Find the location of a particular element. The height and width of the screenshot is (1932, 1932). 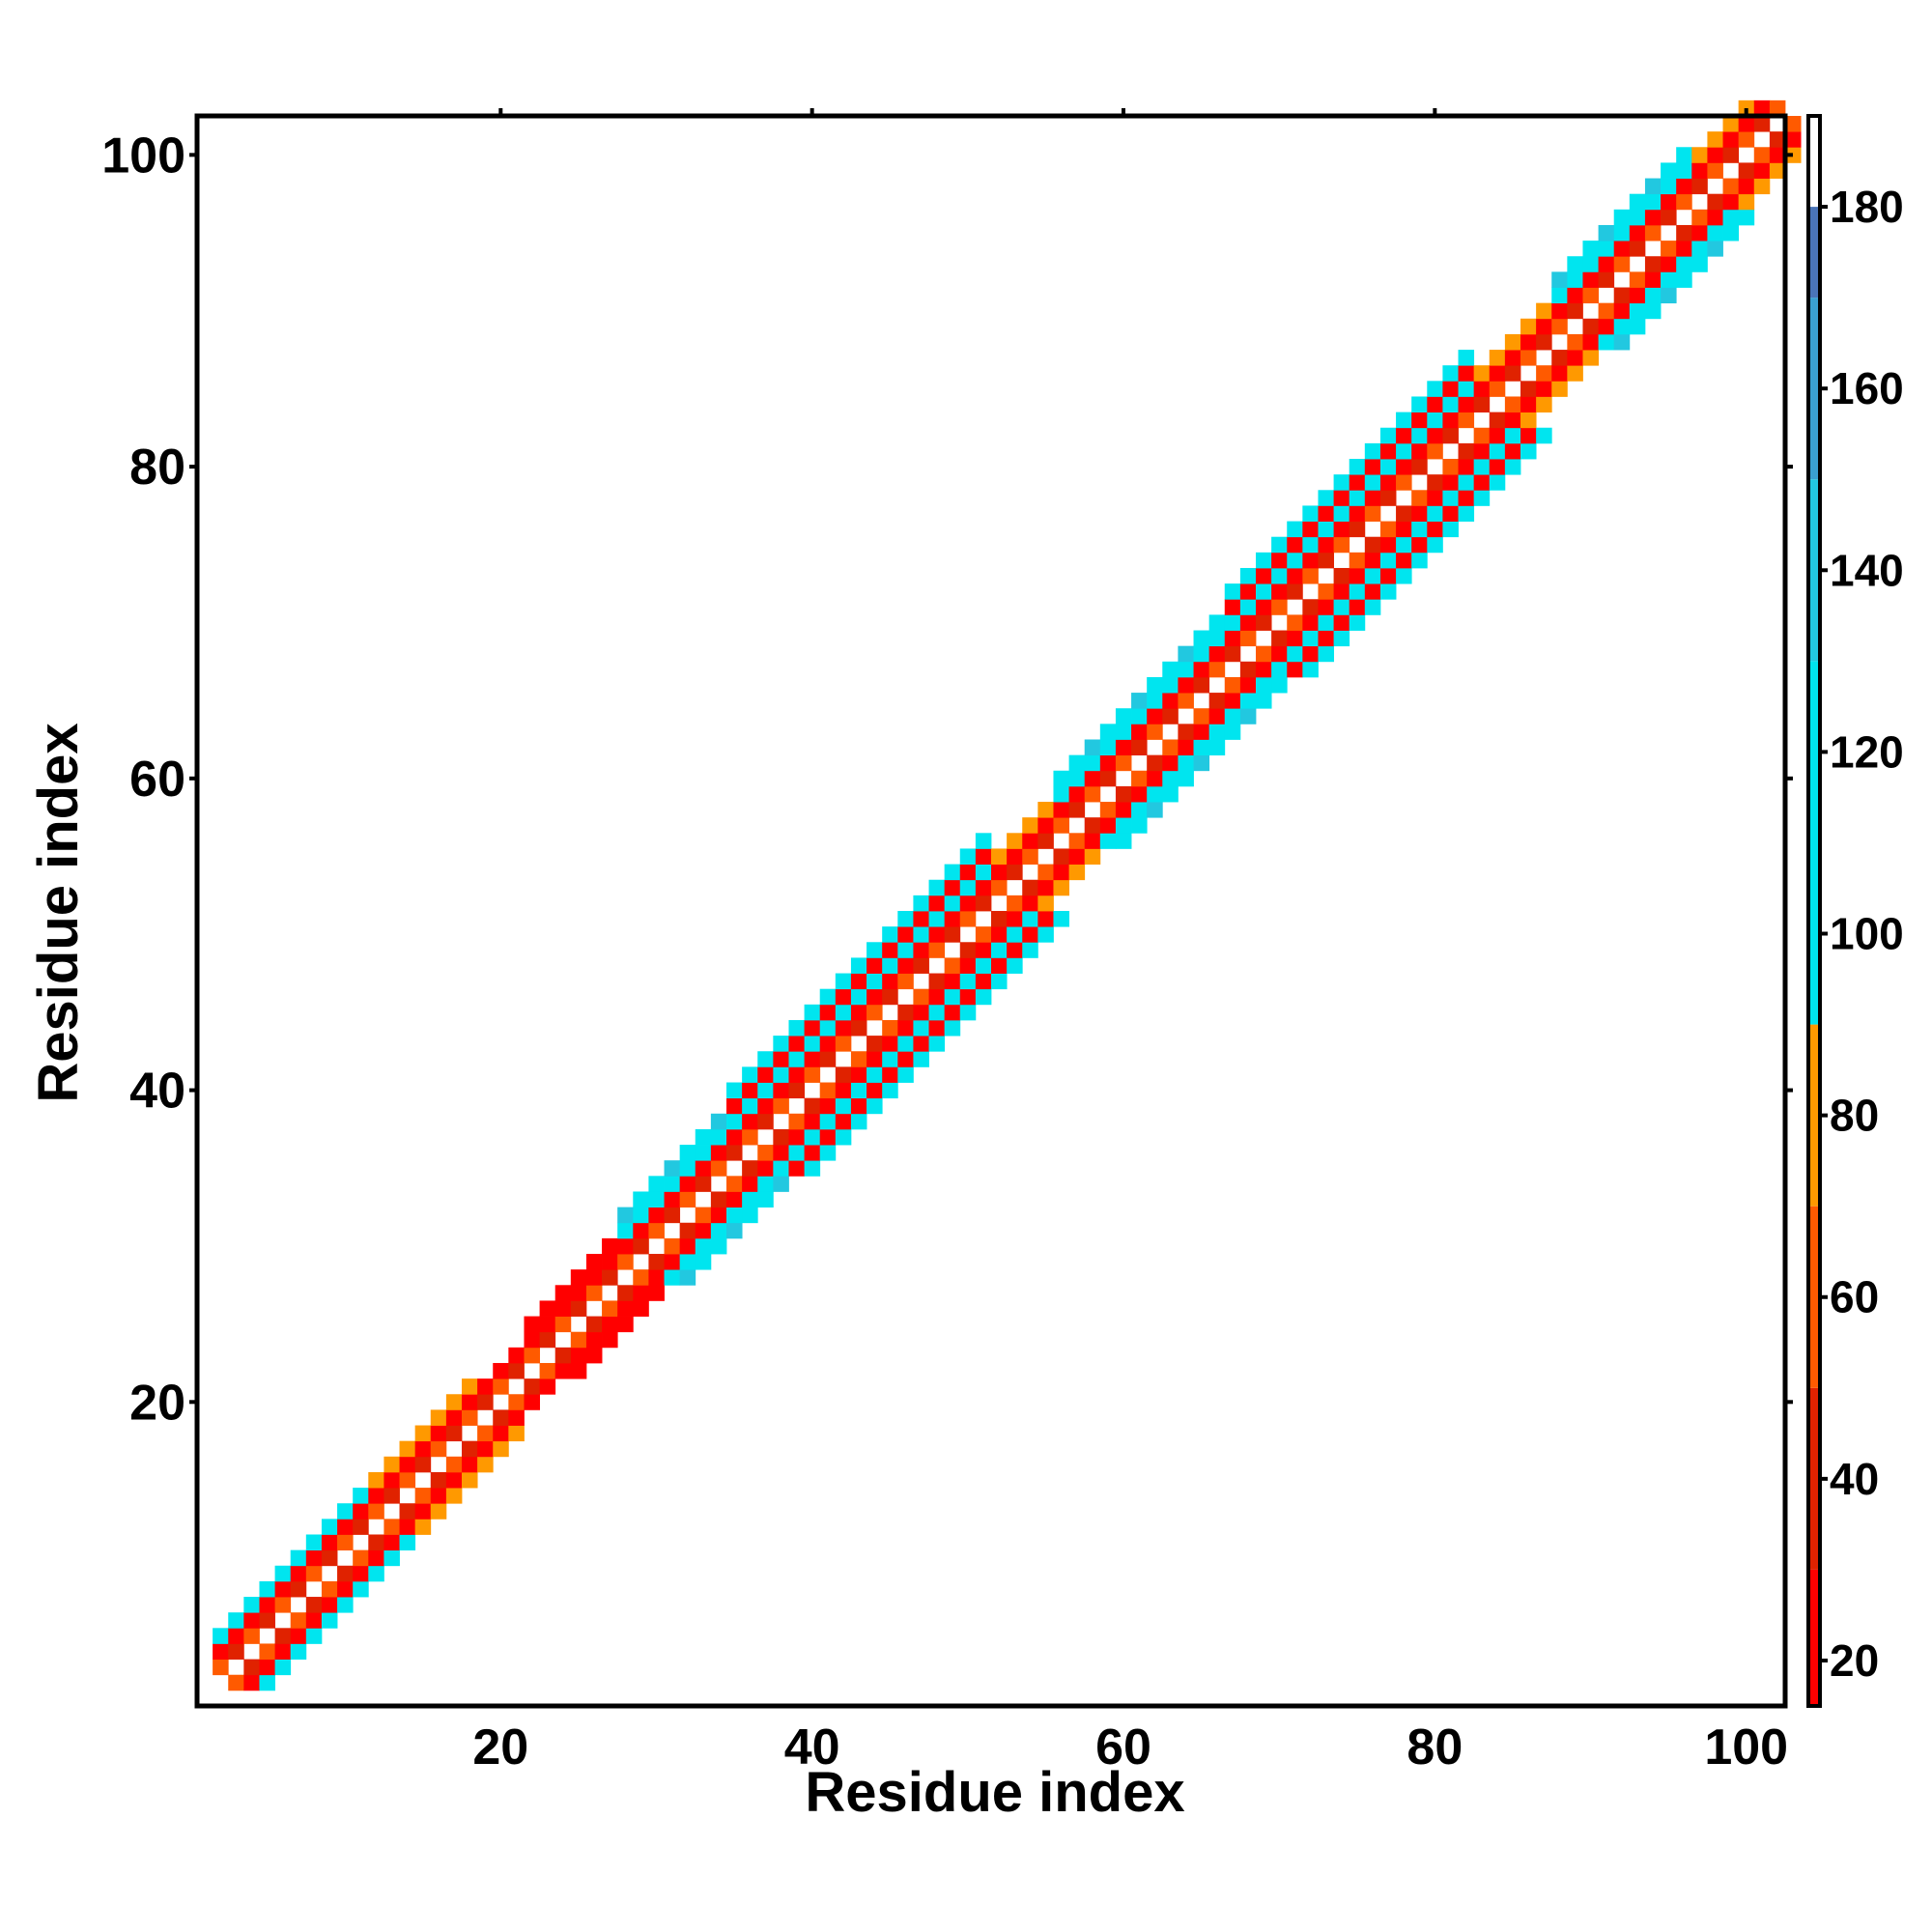

x-tick-label: 20 is located at coordinates (500, 1747).